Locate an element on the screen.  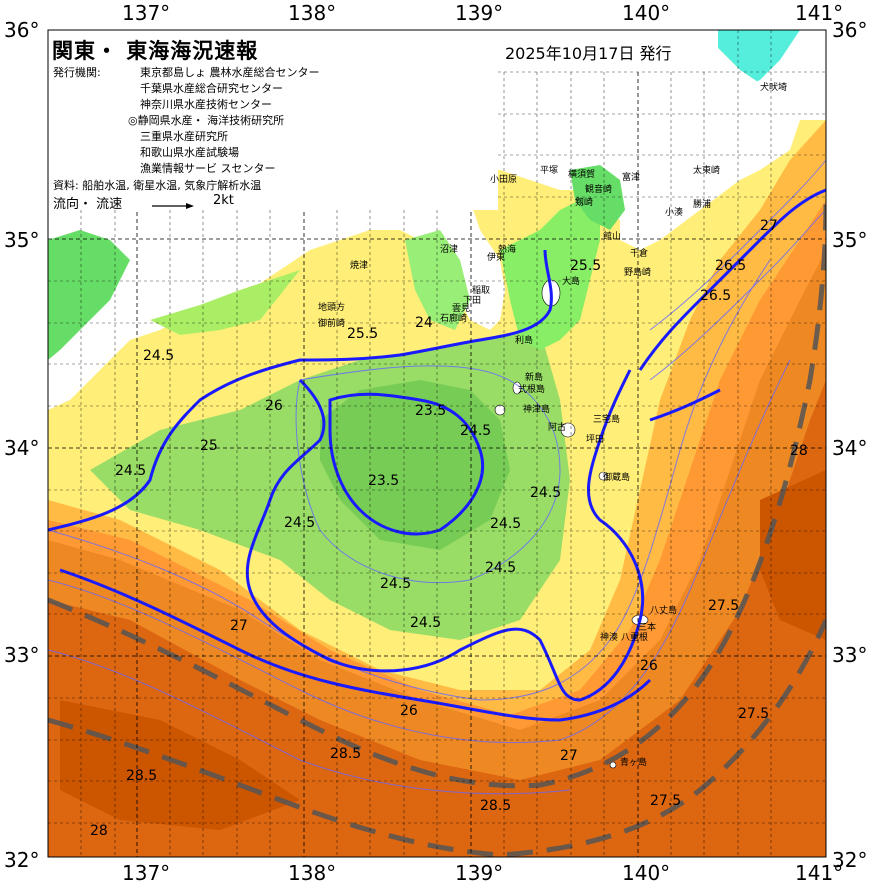
coast-west-green is located at coordinates (89, 295).